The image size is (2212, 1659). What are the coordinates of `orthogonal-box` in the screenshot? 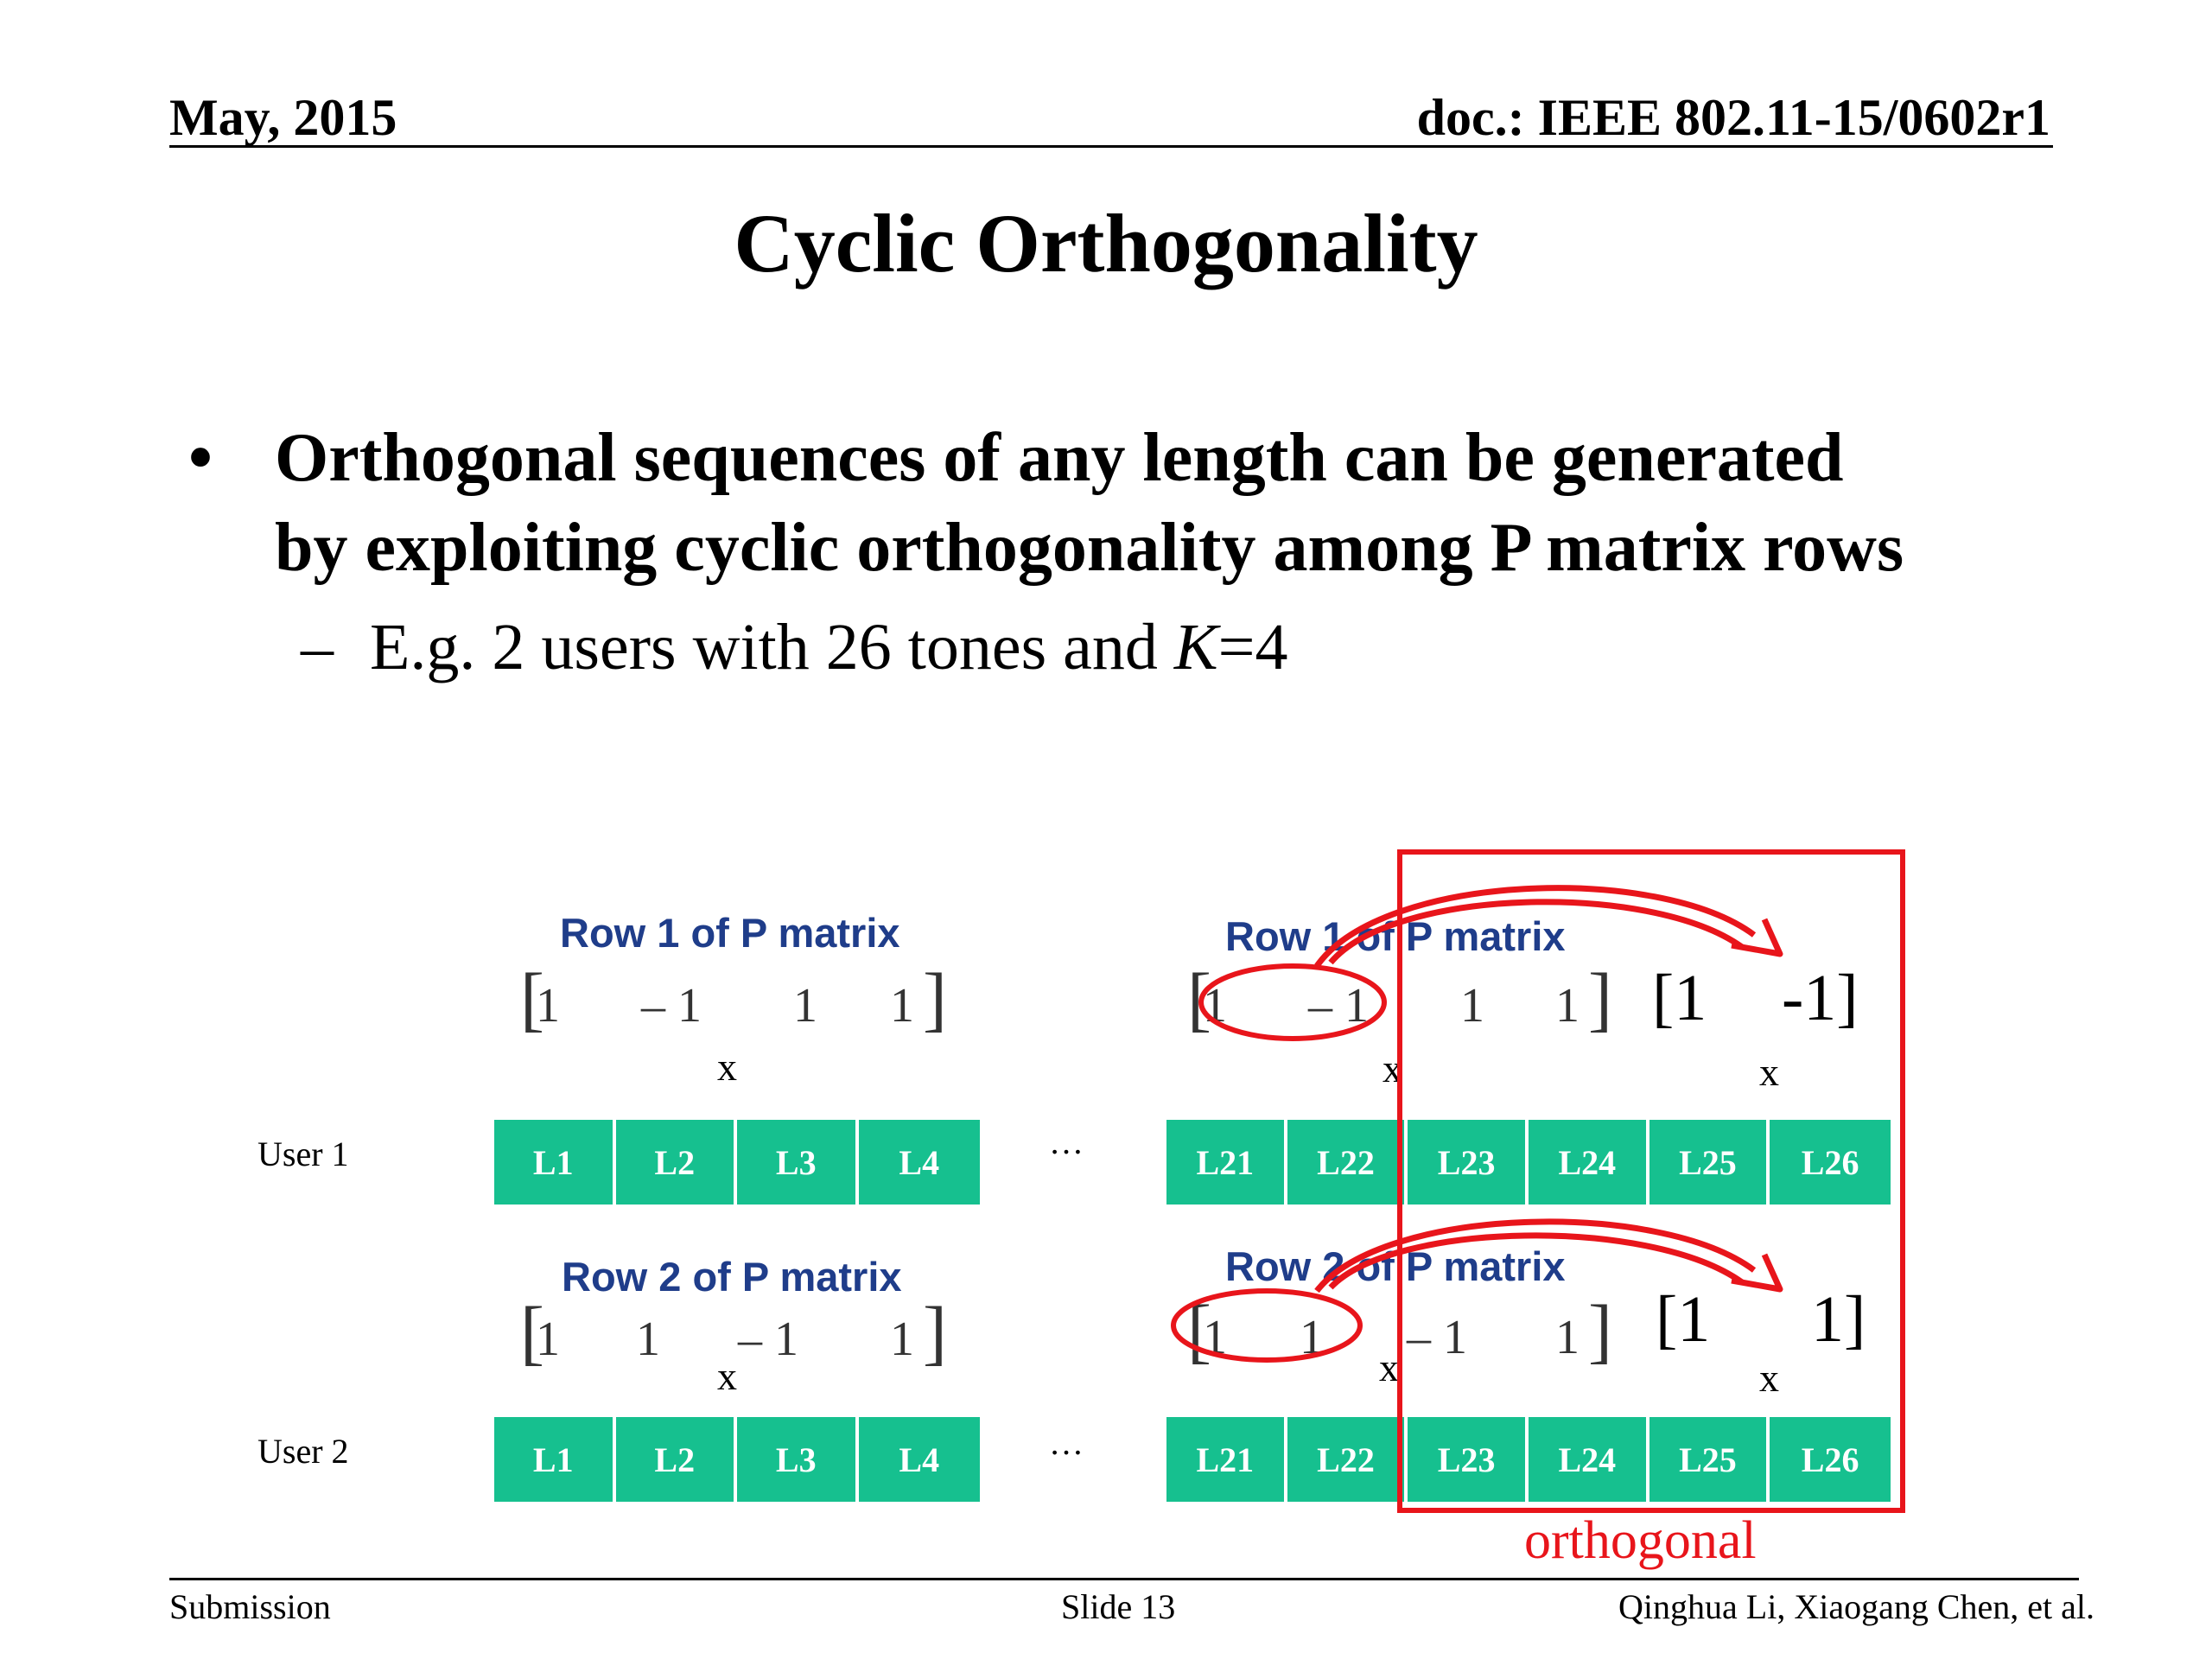 It's located at (1651, 1181).